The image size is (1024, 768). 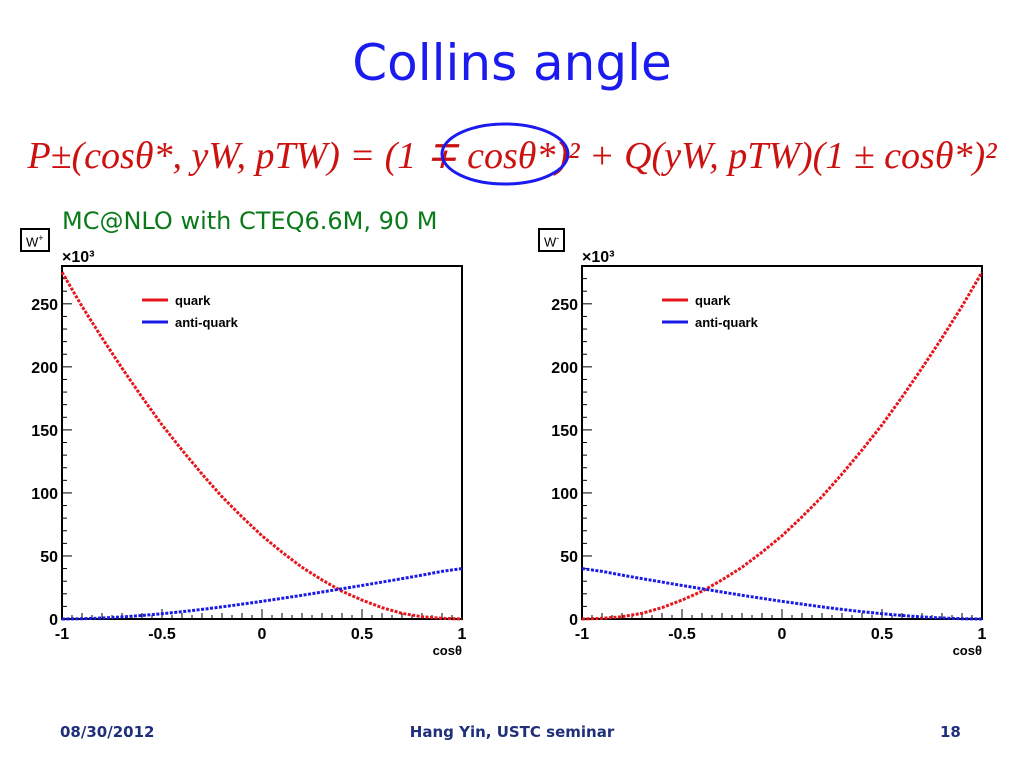 What do you see at coordinates (950, 732) in the screenshot?
I see `page-number: 18` at bounding box center [950, 732].